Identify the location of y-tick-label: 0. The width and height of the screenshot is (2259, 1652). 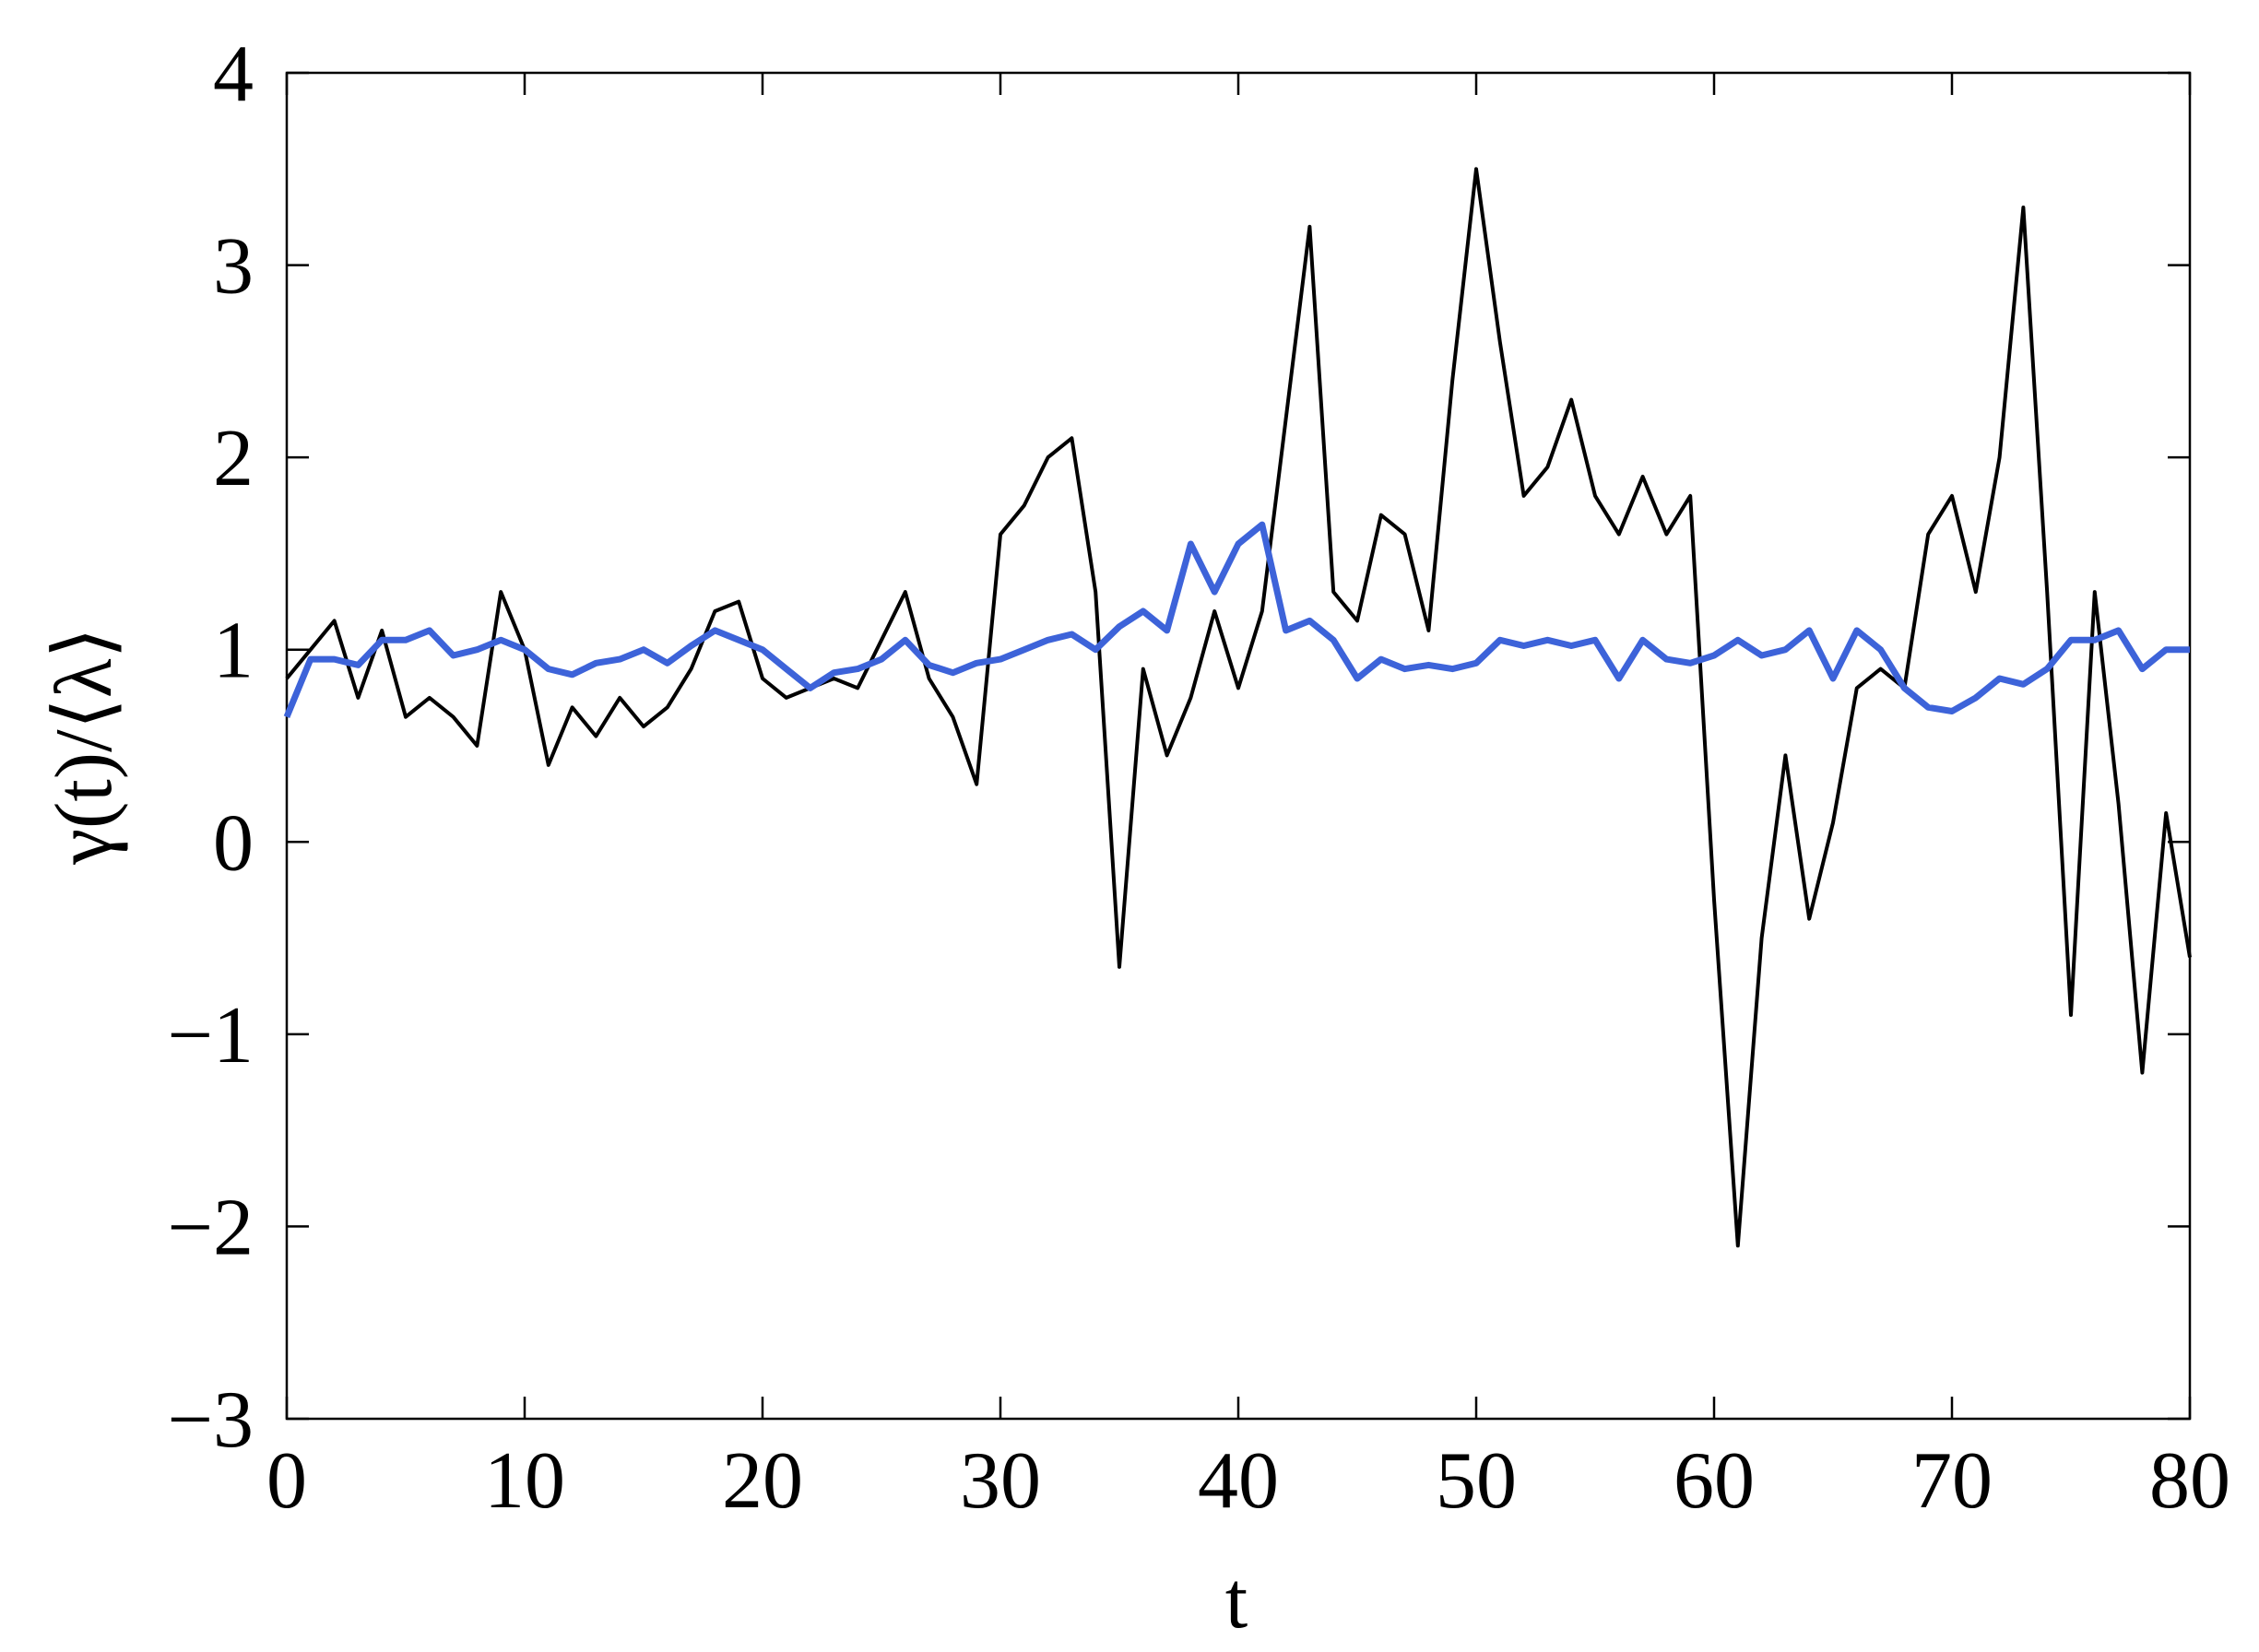
(233, 843).